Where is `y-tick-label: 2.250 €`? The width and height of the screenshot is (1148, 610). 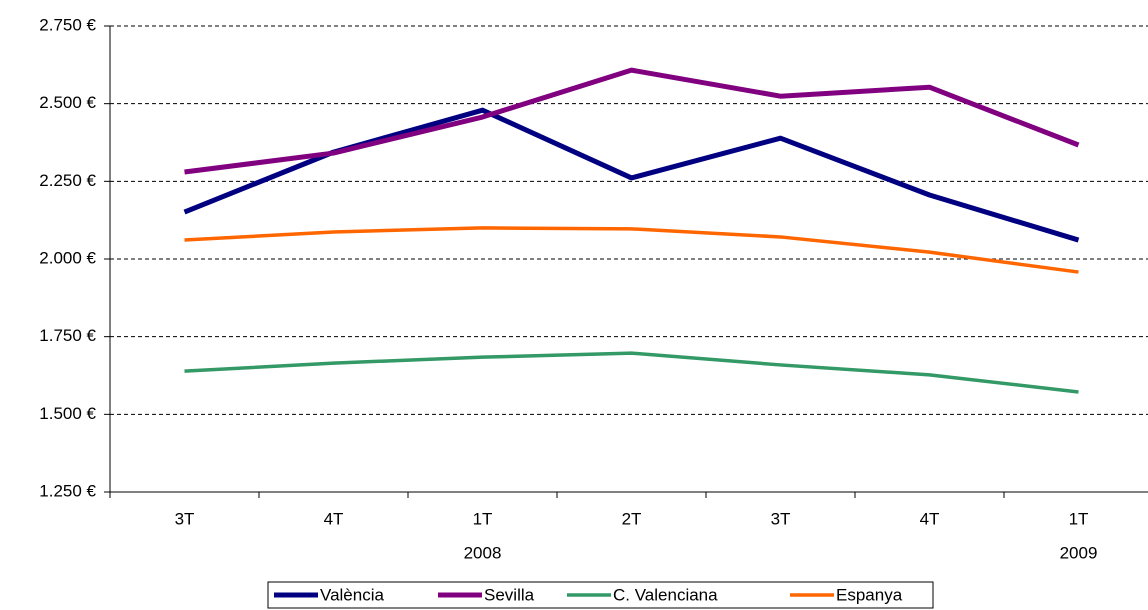 y-tick-label: 2.250 € is located at coordinates (67, 180).